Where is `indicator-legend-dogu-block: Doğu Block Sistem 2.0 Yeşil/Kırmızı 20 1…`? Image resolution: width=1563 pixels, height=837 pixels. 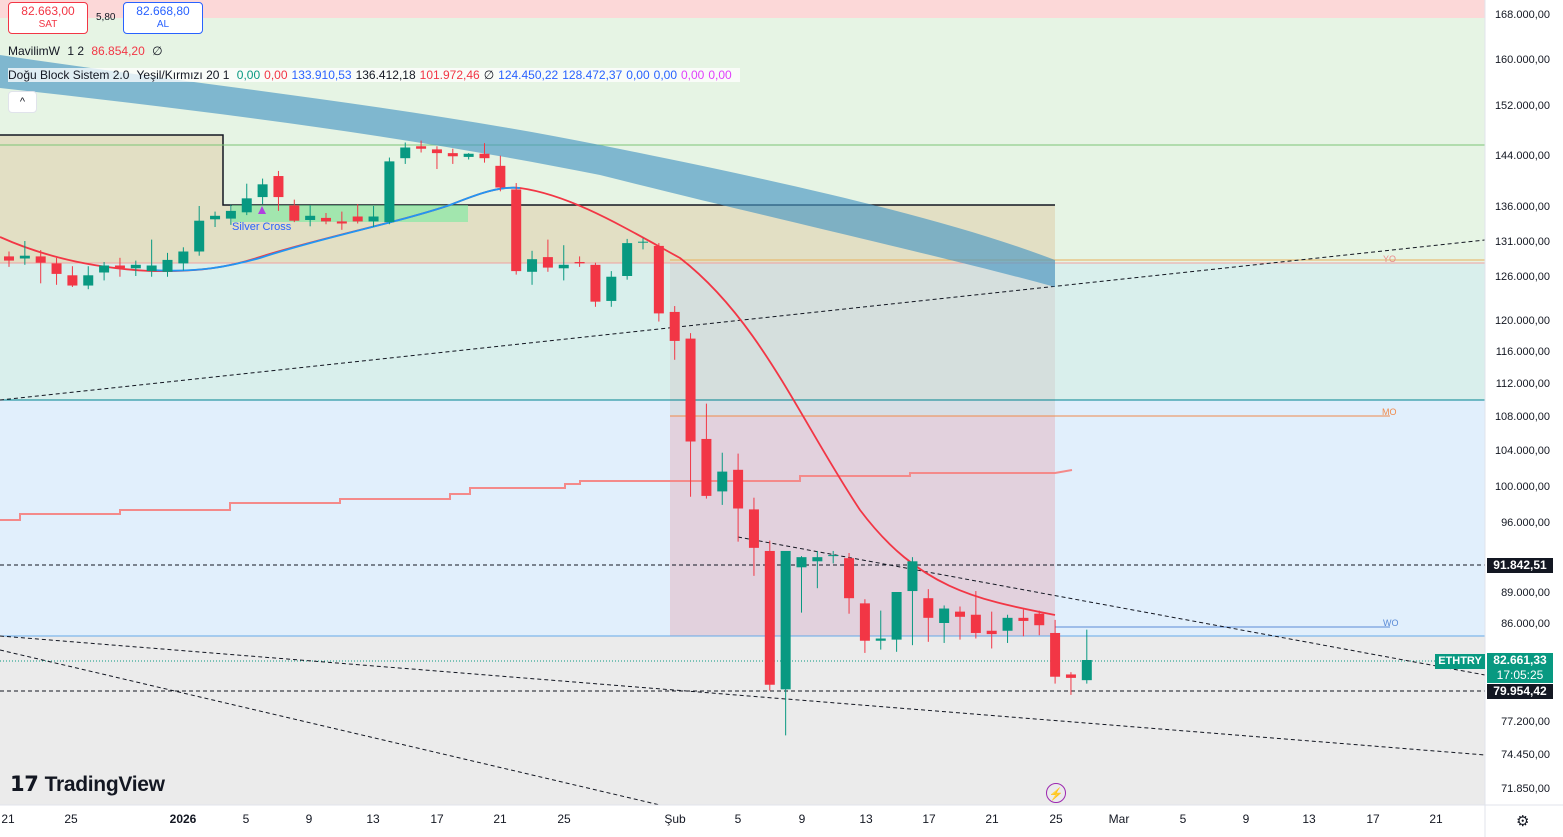 indicator-legend-dogu-block: Doğu Block Sistem 2.0 Yeşil/Kırmızı 20 1… is located at coordinates (374, 75).